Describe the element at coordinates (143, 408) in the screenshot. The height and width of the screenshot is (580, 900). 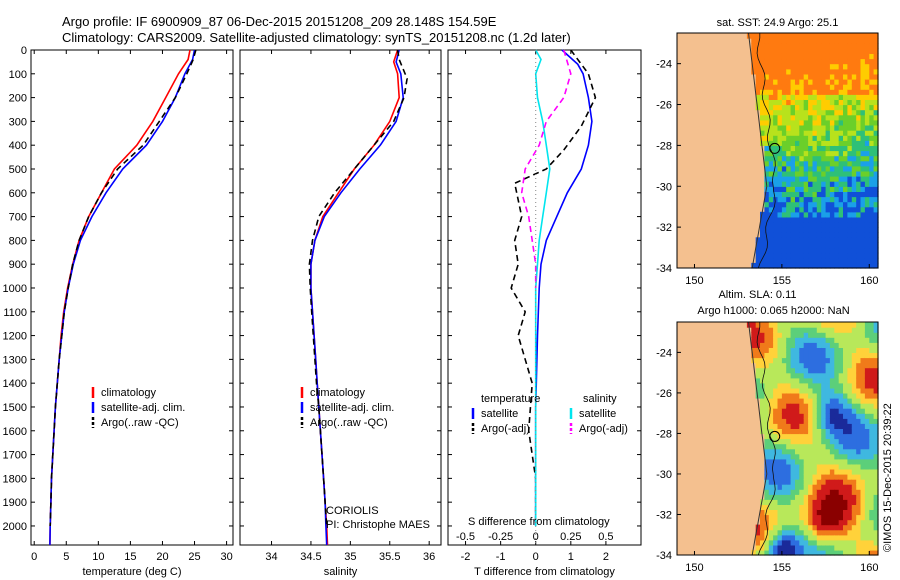
I see `legend-label: satellite-adj. clim.` at that location.